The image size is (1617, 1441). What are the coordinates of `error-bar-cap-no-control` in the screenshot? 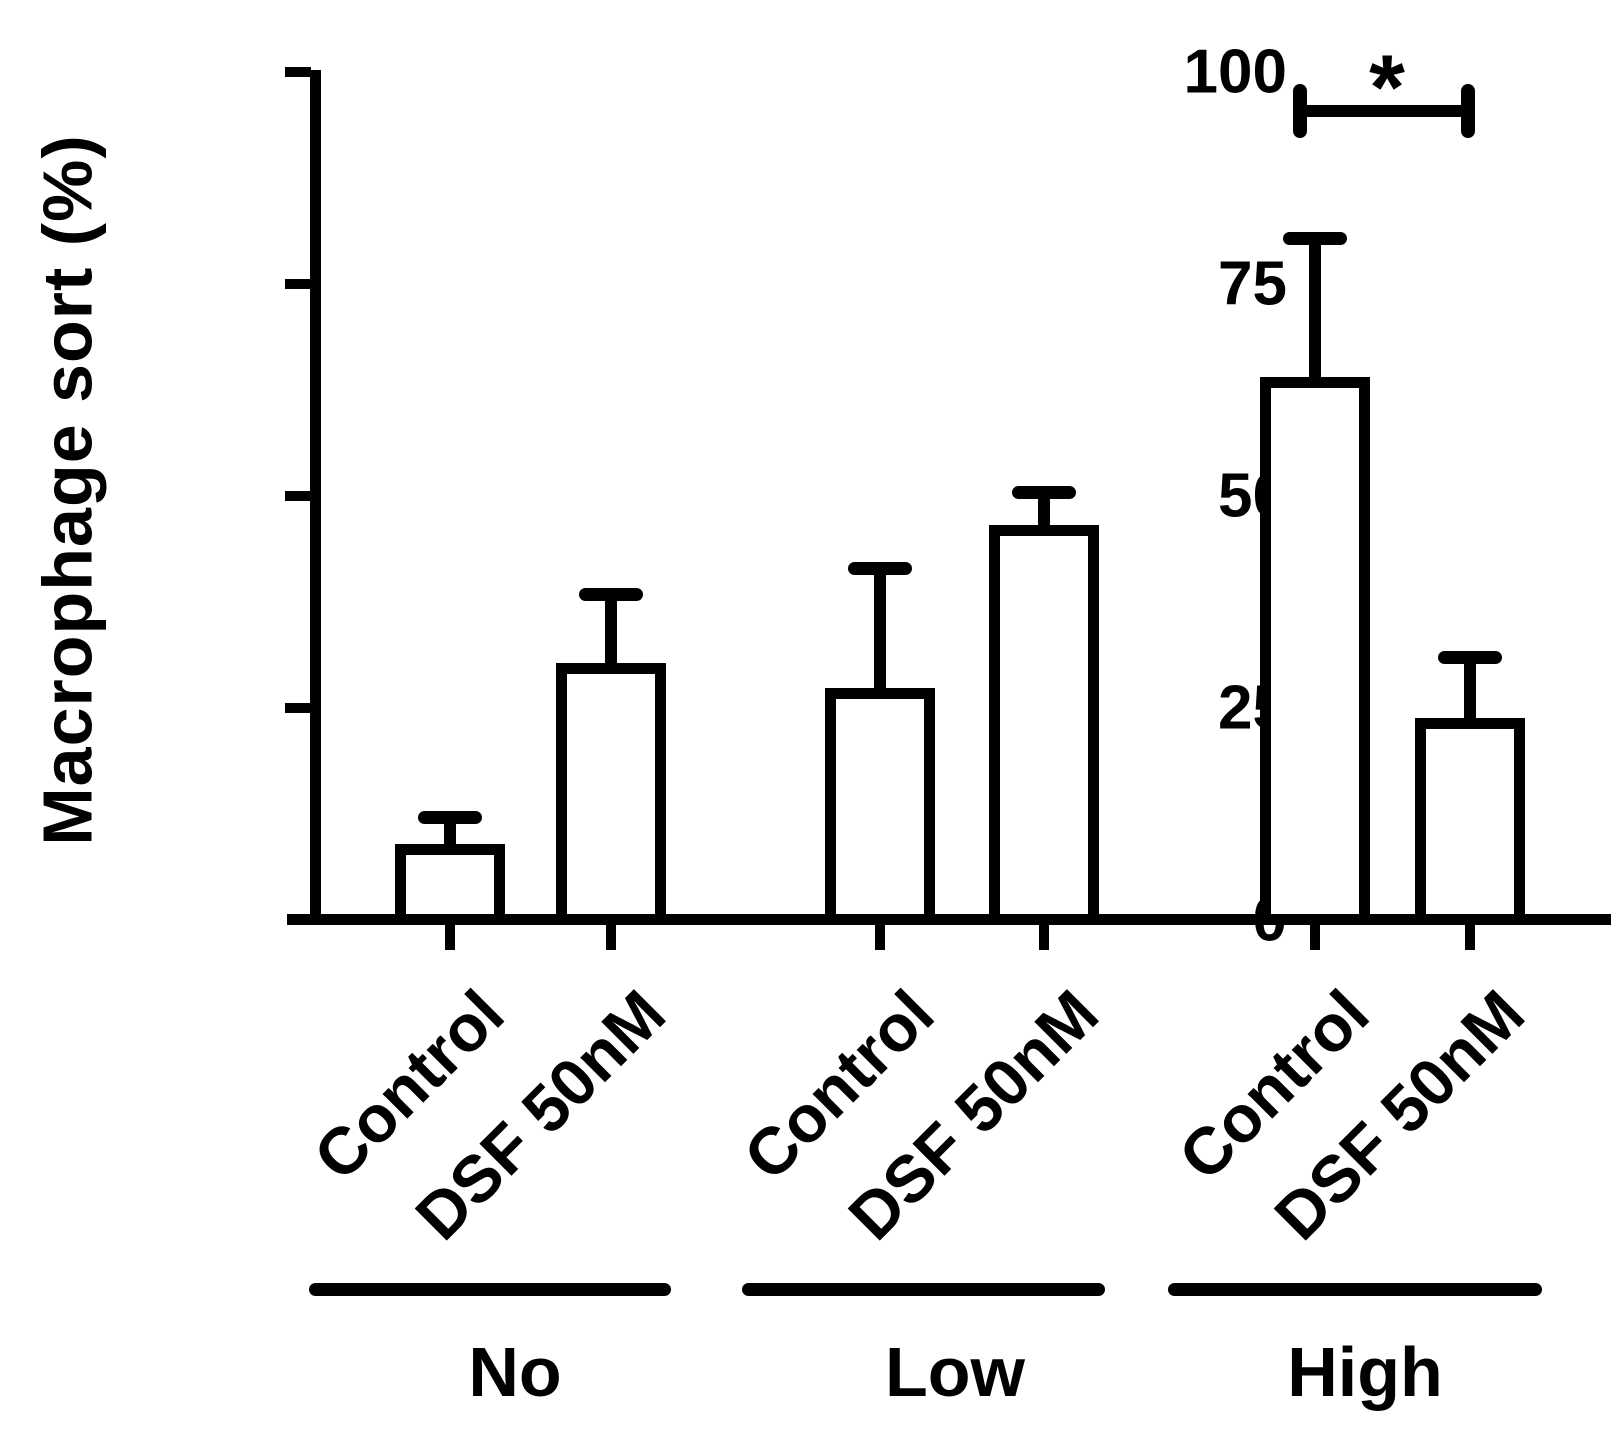 It's located at (450, 817).